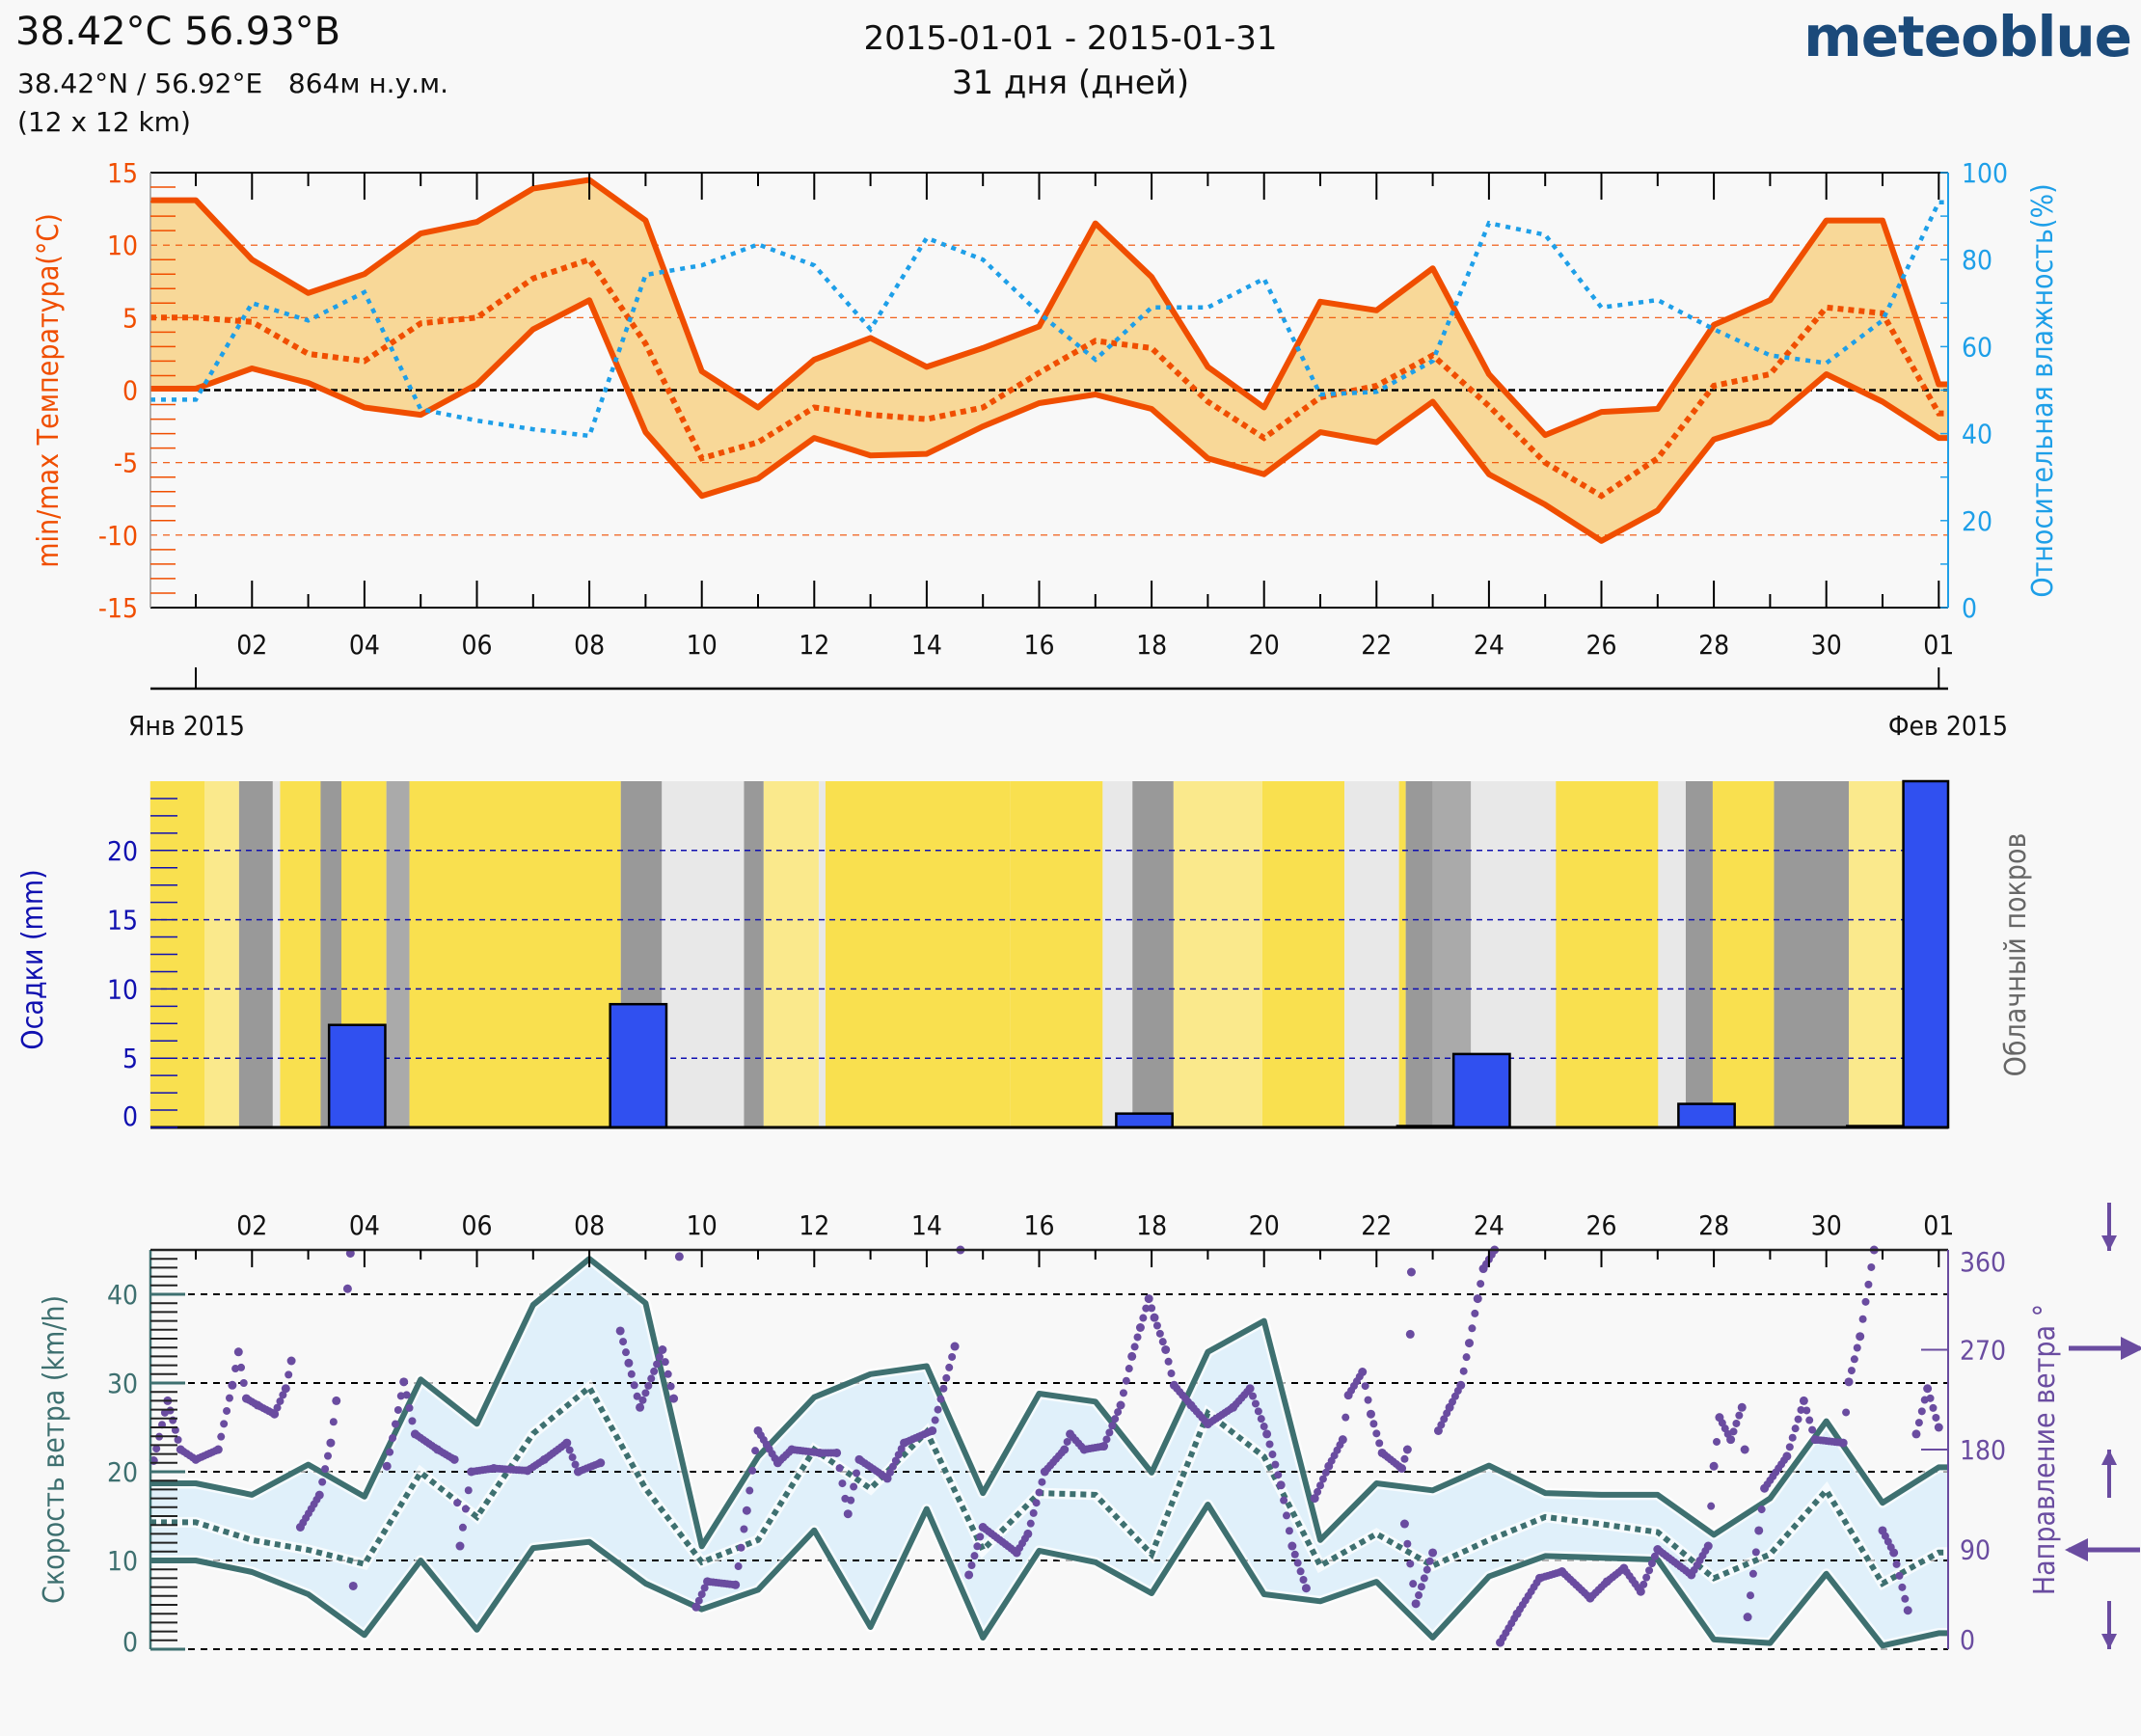 This screenshot has width=2141, height=1736. I want to click on humidity-tick-label: 0, so click(1970, 608).